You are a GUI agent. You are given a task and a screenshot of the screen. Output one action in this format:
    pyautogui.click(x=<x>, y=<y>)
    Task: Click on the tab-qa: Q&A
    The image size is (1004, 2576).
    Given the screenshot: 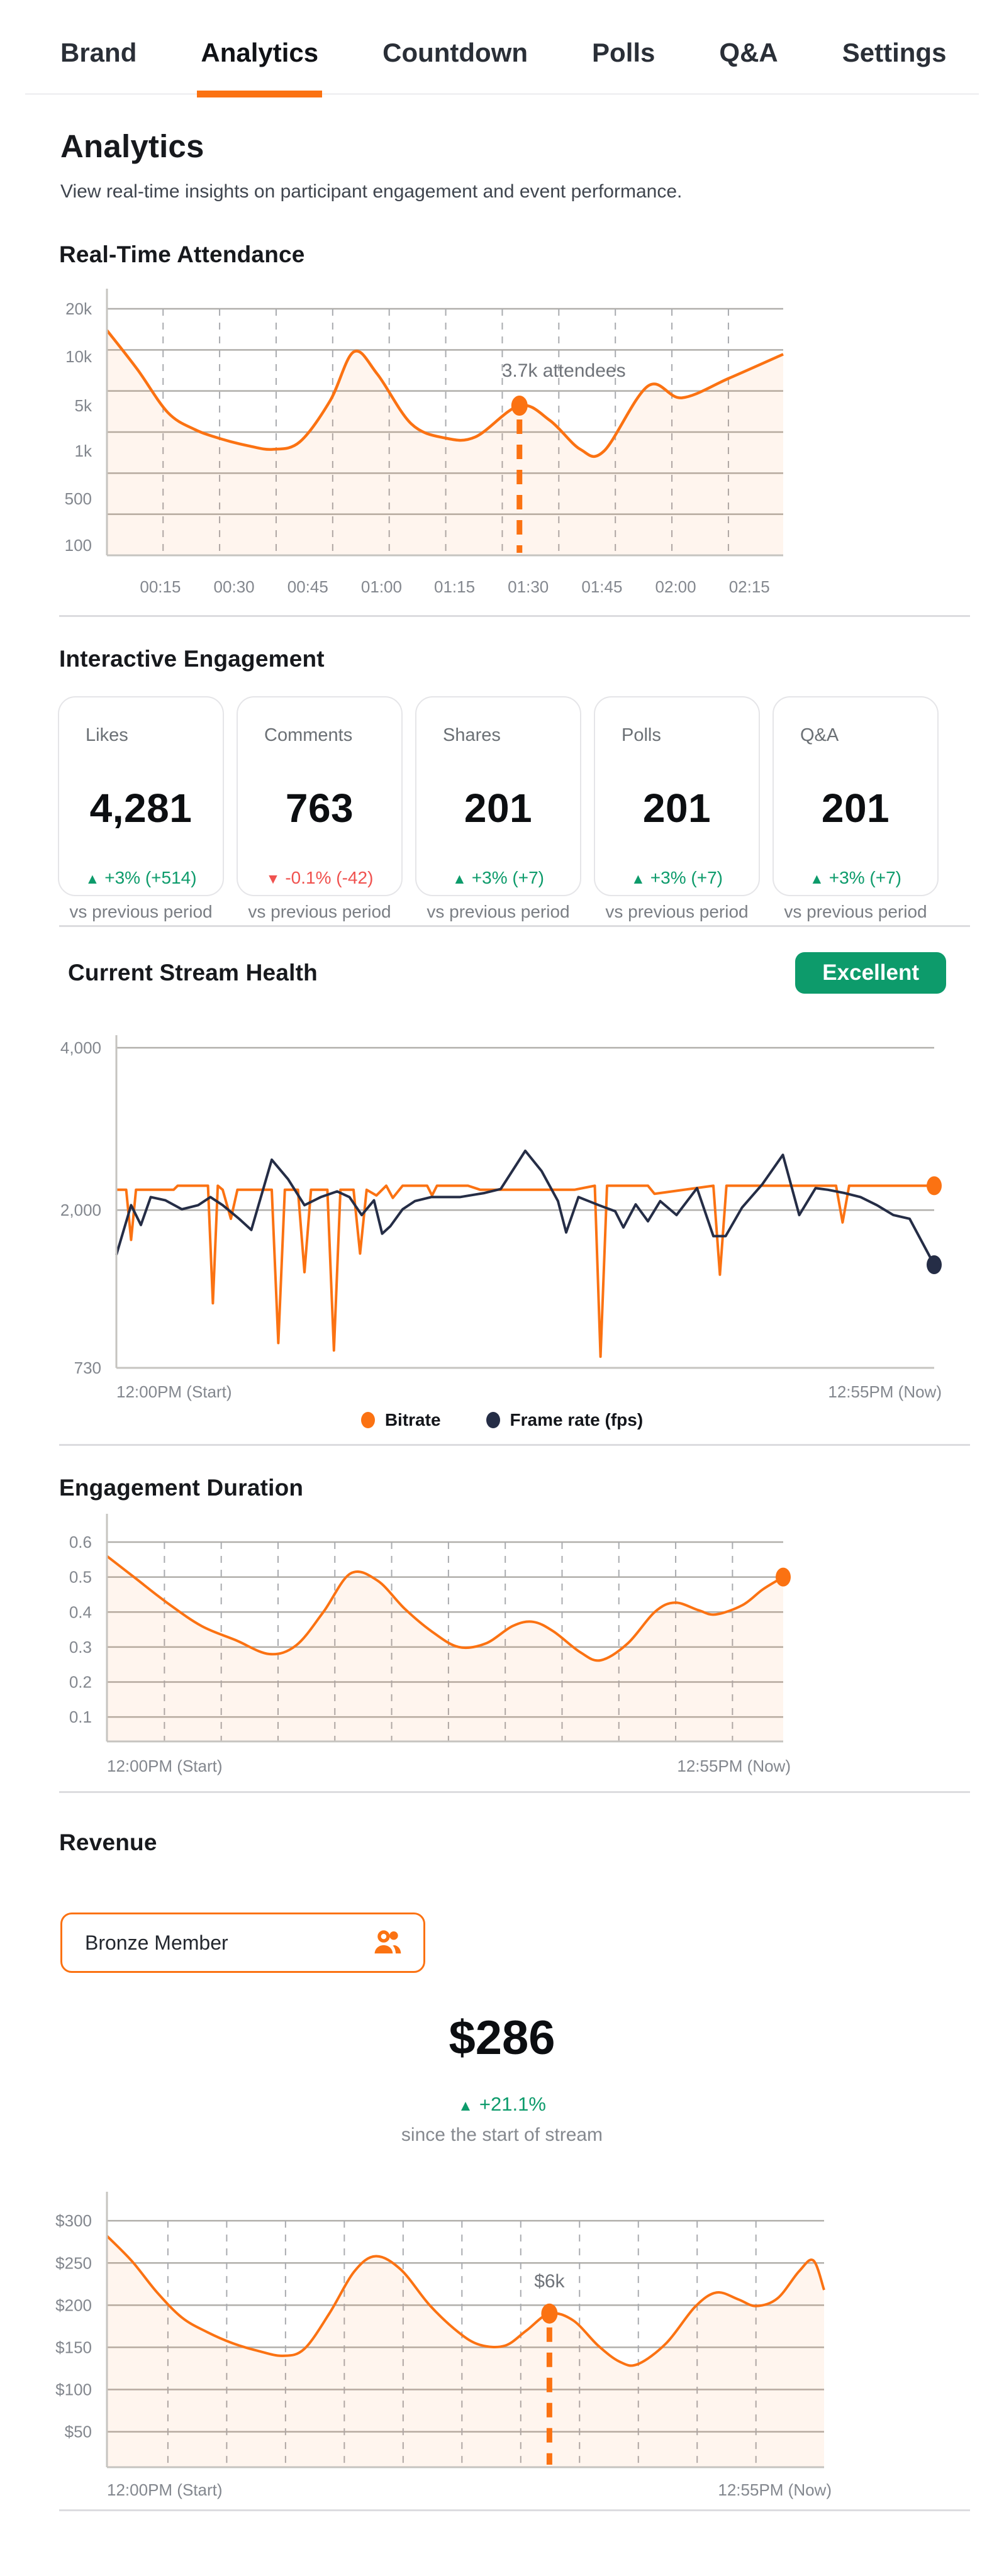 What is the action you would take?
    pyautogui.click(x=748, y=52)
    